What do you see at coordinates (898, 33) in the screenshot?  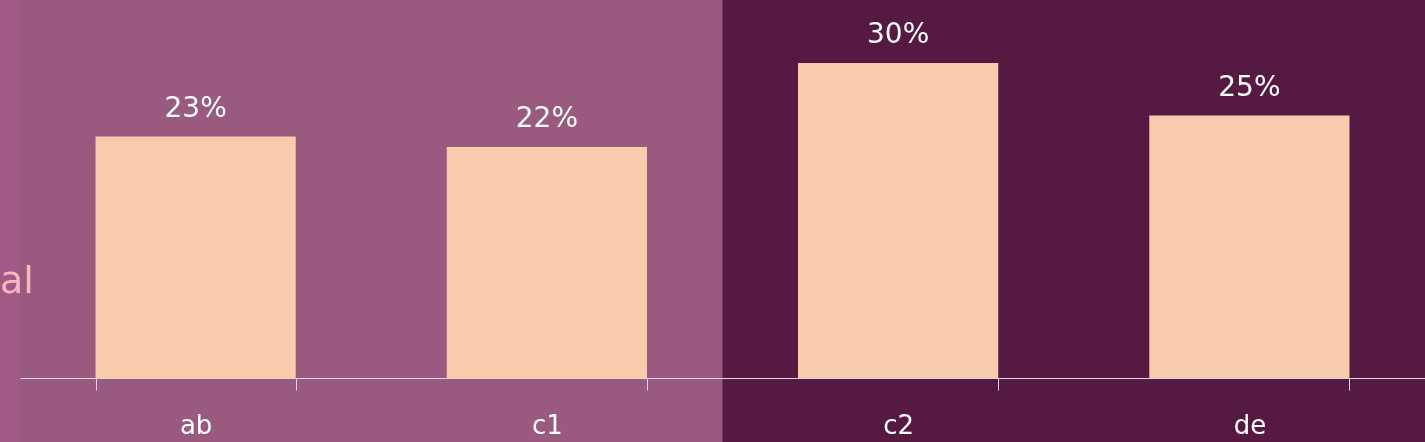 I see `data-label: 30%` at bounding box center [898, 33].